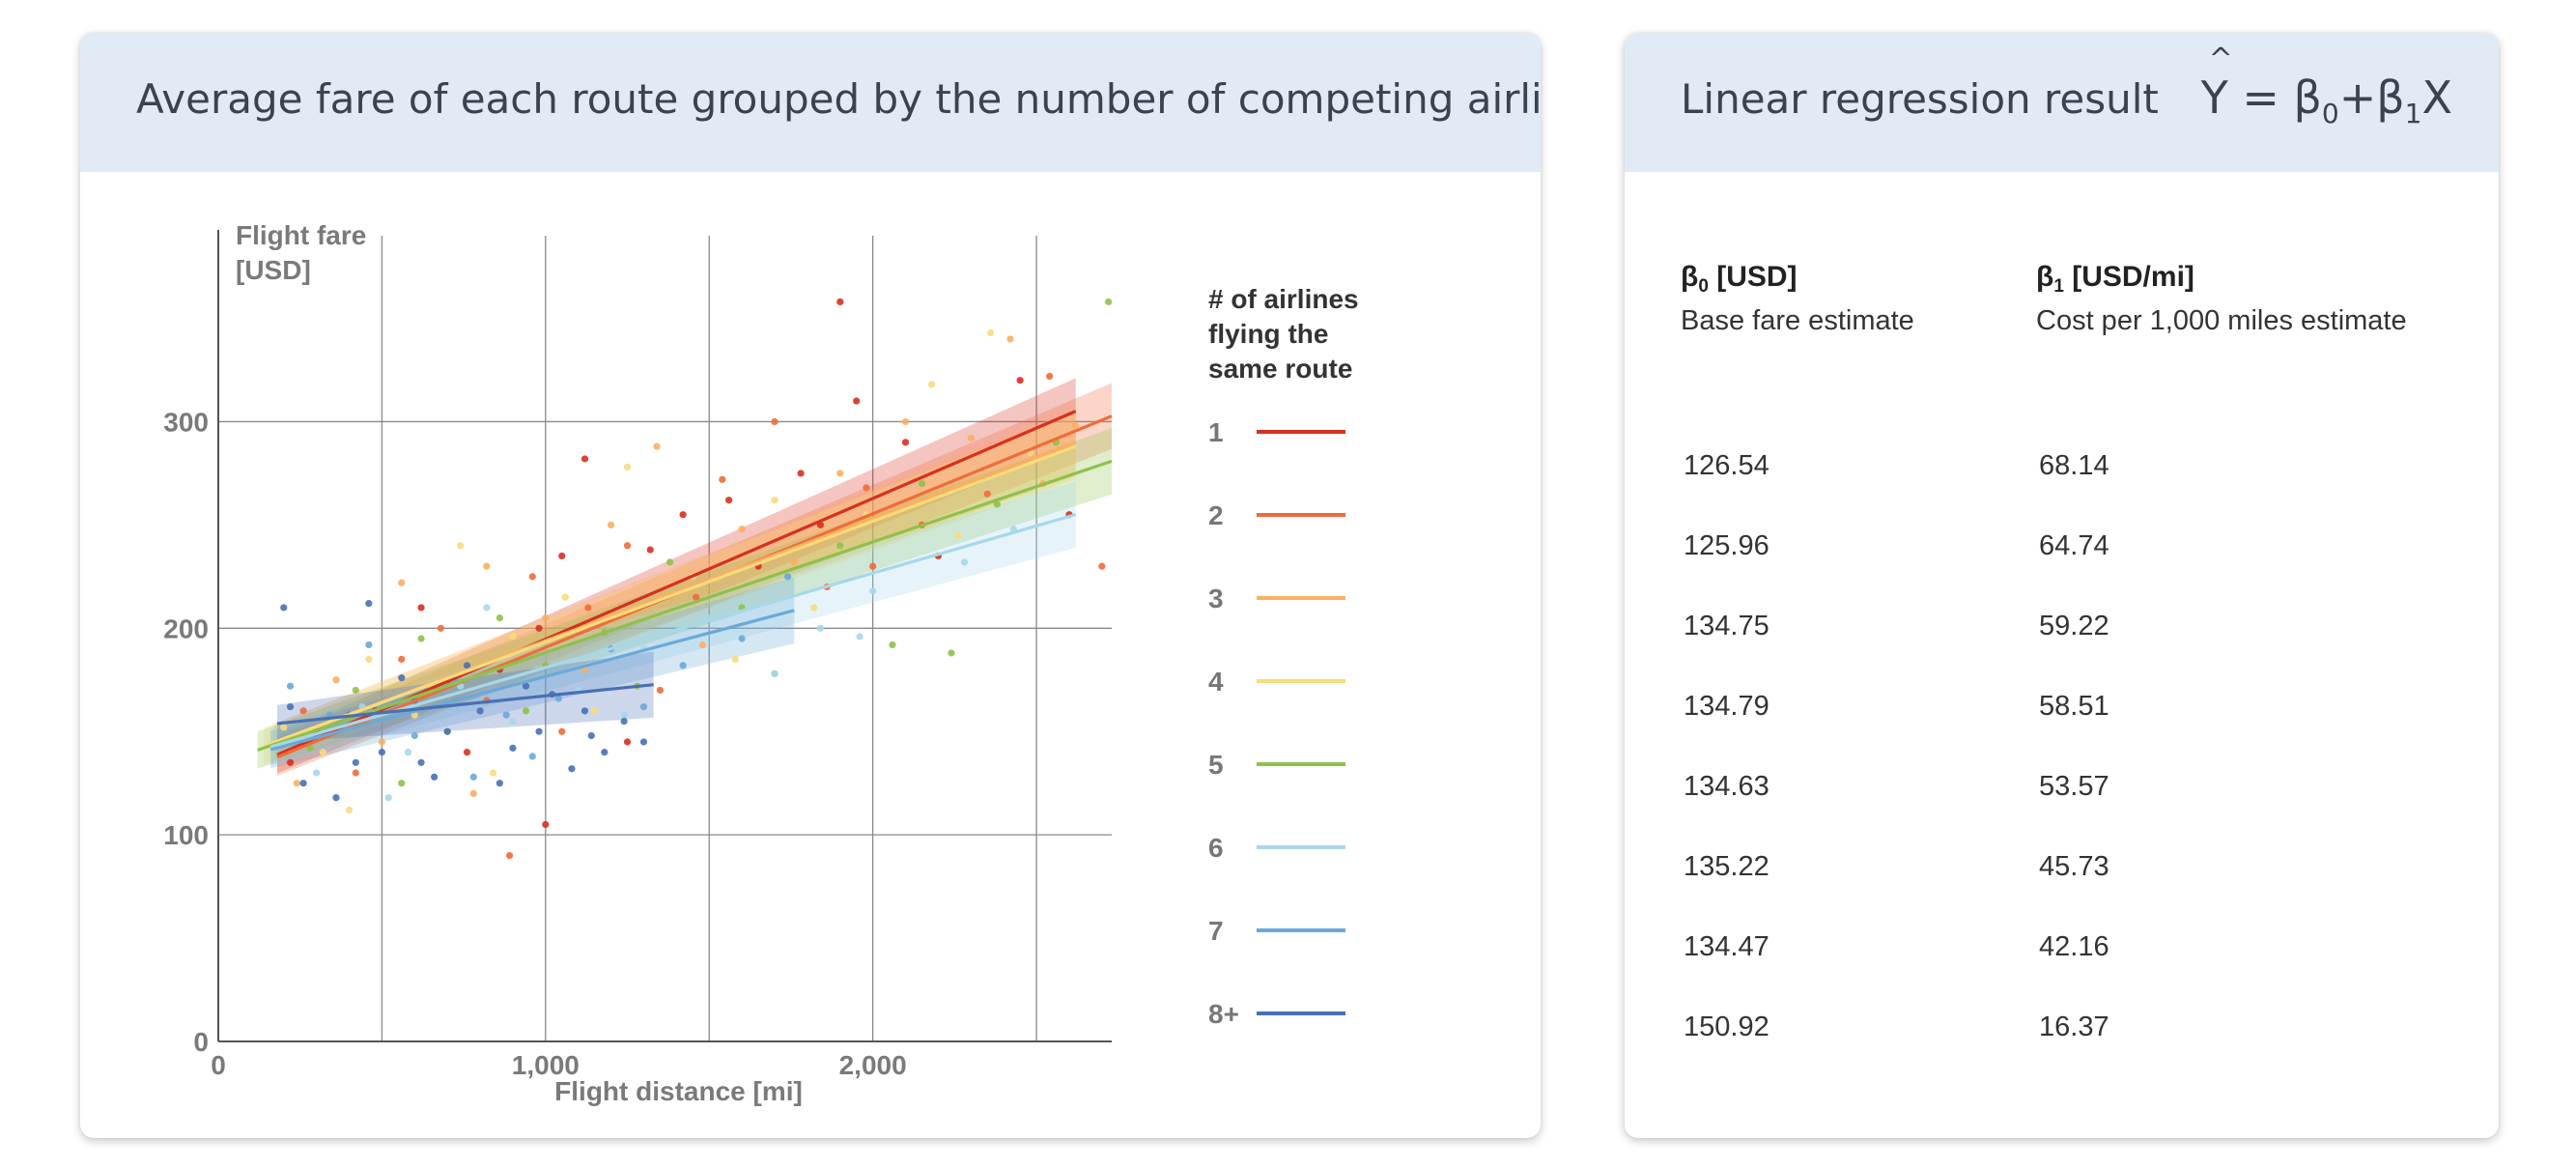  Describe the element at coordinates (2274, 97) in the screenshot. I see `formula-eq: = β` at that location.